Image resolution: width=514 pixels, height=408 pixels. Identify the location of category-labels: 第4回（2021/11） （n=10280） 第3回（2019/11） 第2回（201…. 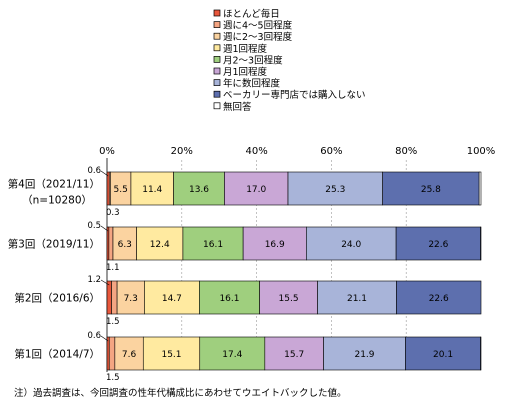
(54, 269).